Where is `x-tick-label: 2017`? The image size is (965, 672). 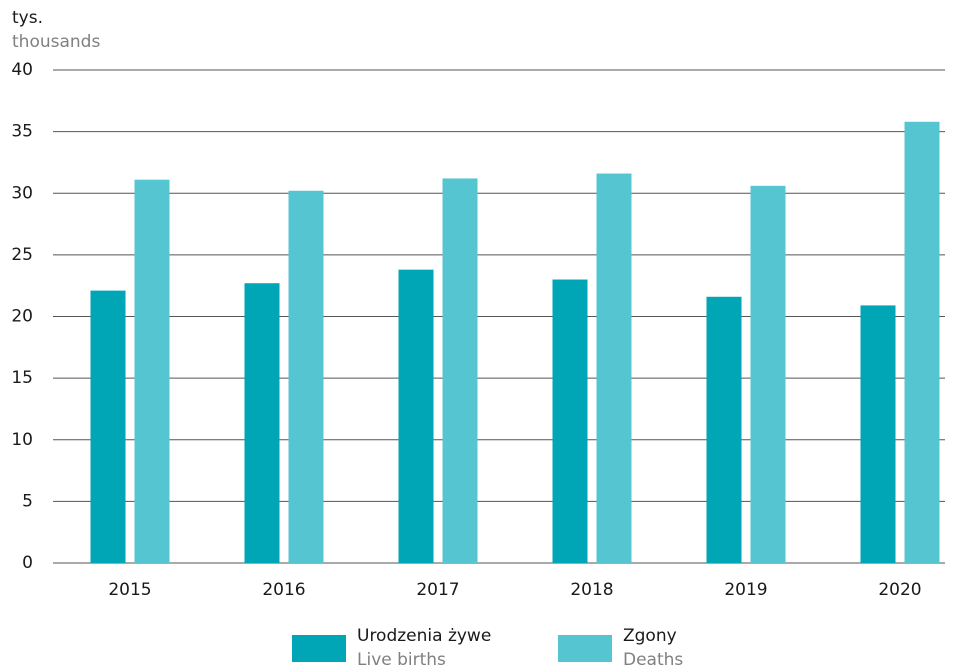 x-tick-label: 2017 is located at coordinates (437, 590).